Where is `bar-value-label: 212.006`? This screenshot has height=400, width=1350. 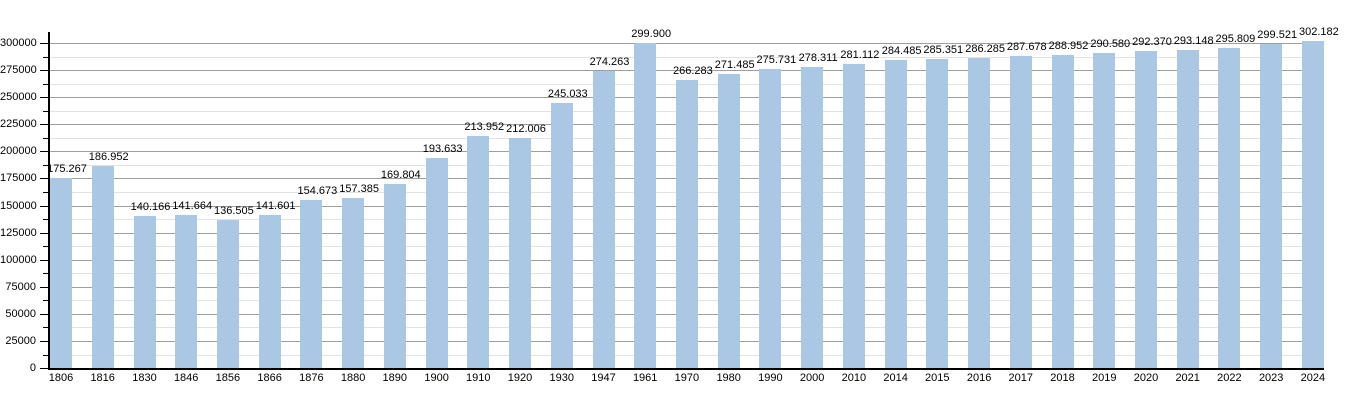 bar-value-label: 212.006 is located at coordinates (526, 129).